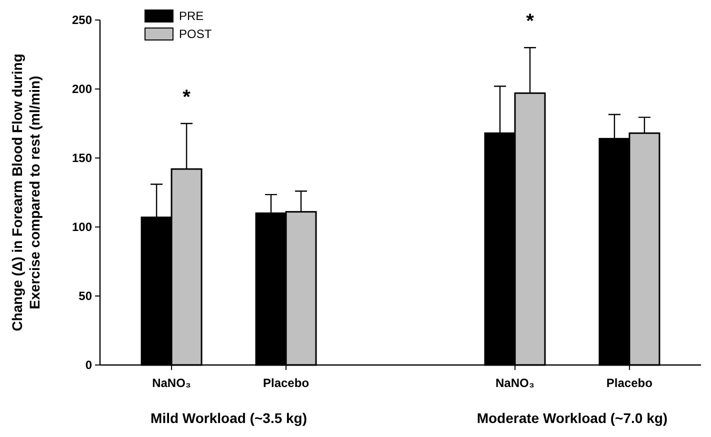 The width and height of the screenshot is (711, 437). I want to click on y-tick-label: 250, so click(82, 20).